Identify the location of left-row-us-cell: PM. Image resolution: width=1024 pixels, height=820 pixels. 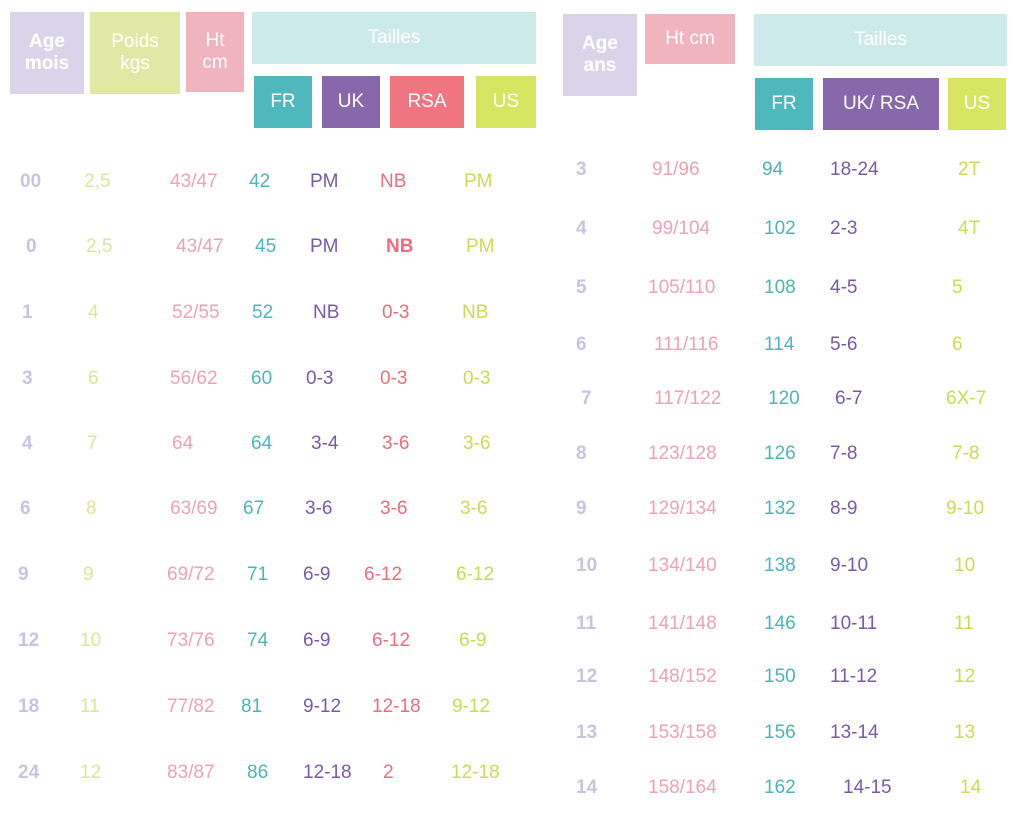
(478, 181).